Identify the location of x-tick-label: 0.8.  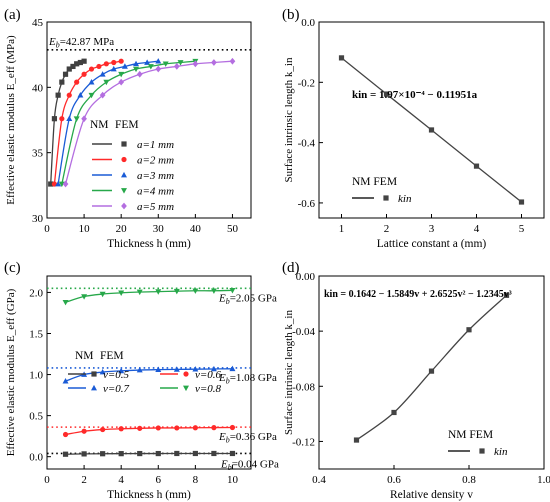
(469, 480).